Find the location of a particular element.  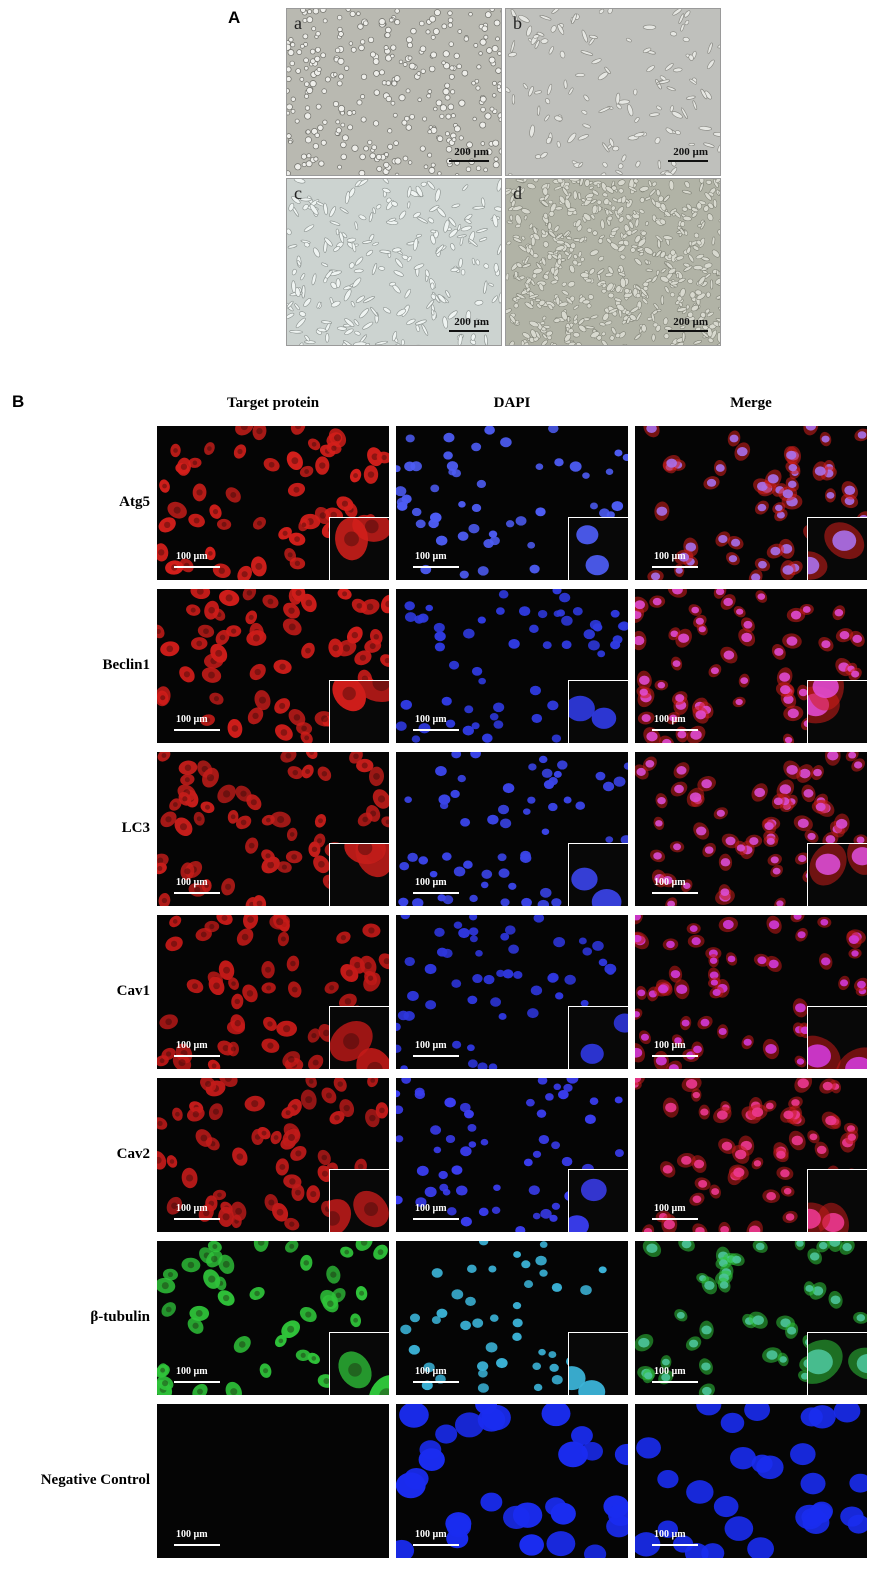

row-label-atg5: Atg5 is located at coordinates (134, 502).